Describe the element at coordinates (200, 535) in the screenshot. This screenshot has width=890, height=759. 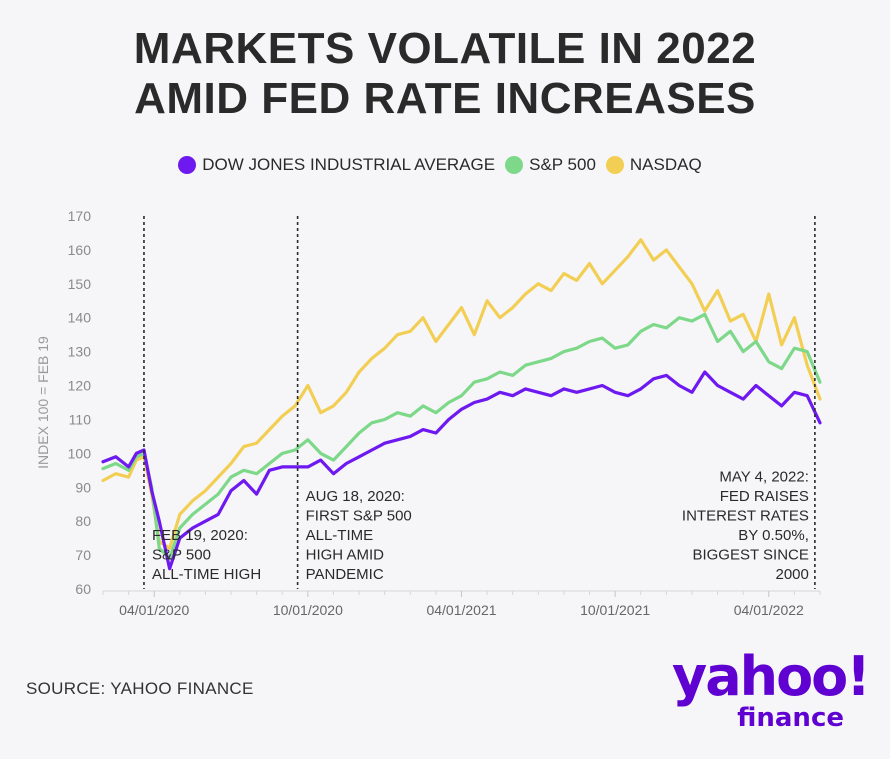
I see `annotation-text: FEB 19, 2020:` at that location.